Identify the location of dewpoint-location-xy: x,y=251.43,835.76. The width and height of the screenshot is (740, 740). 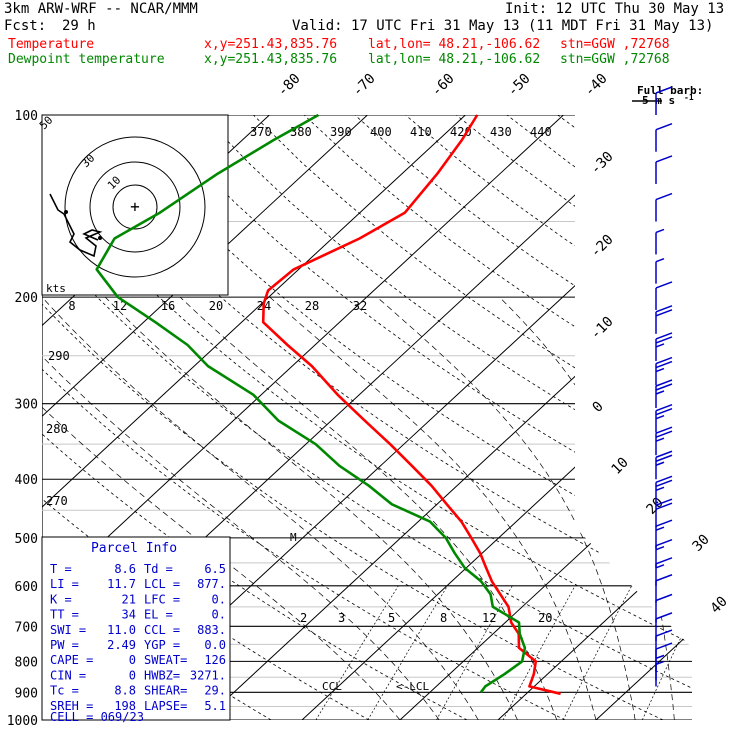
(271, 59).